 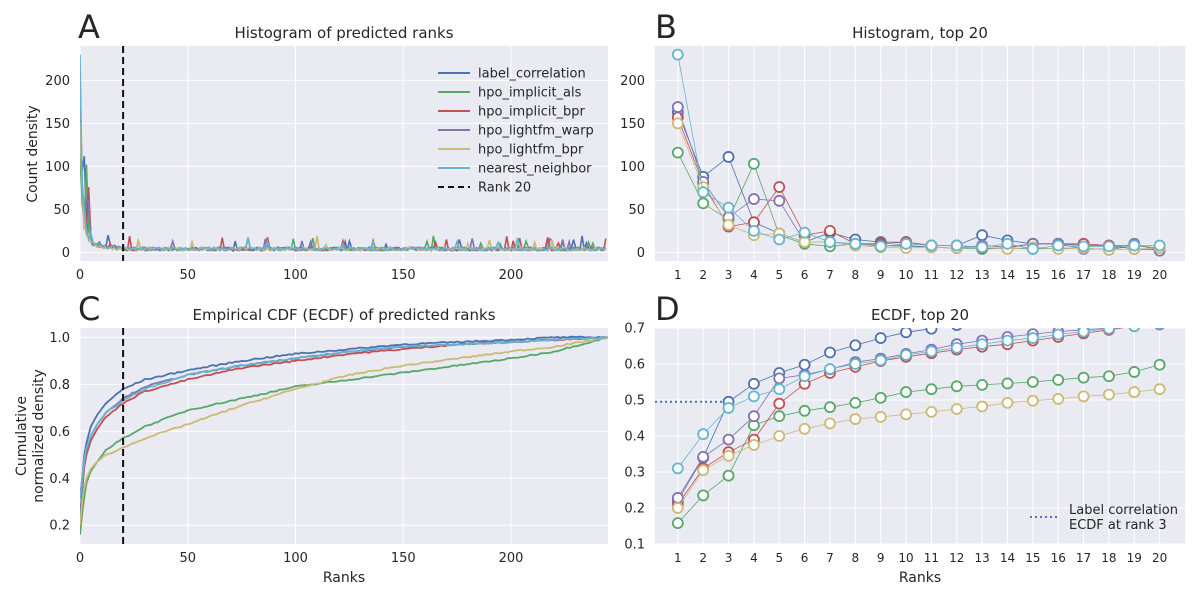 I want to click on reference-legend-line1: Label correlation, so click(x=1123, y=510).